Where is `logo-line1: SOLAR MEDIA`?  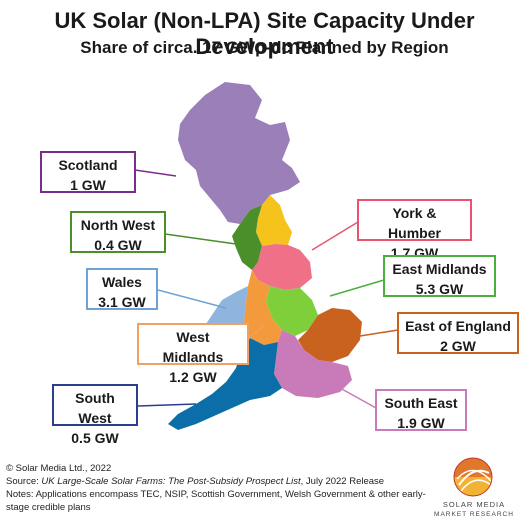
logo-line1: SOLAR MEDIA is located at coordinates (474, 504).